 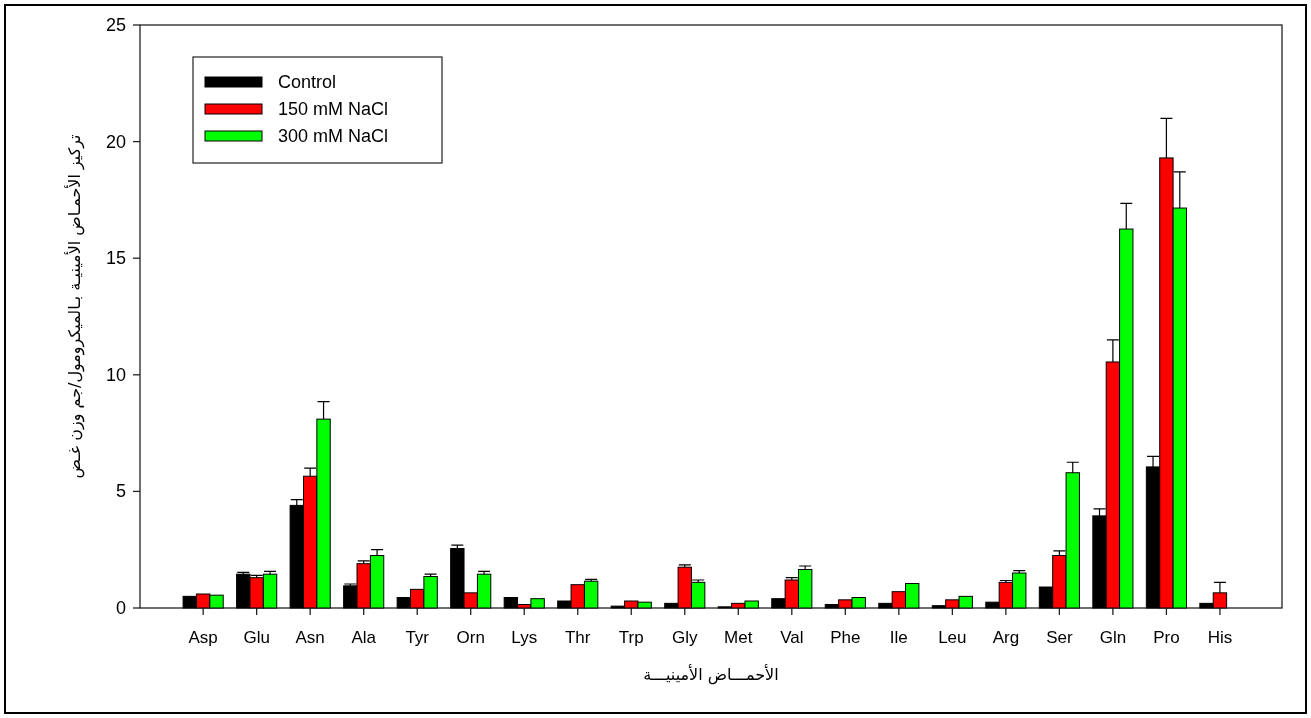 I want to click on y-tick-label: 10, so click(x=115, y=374).